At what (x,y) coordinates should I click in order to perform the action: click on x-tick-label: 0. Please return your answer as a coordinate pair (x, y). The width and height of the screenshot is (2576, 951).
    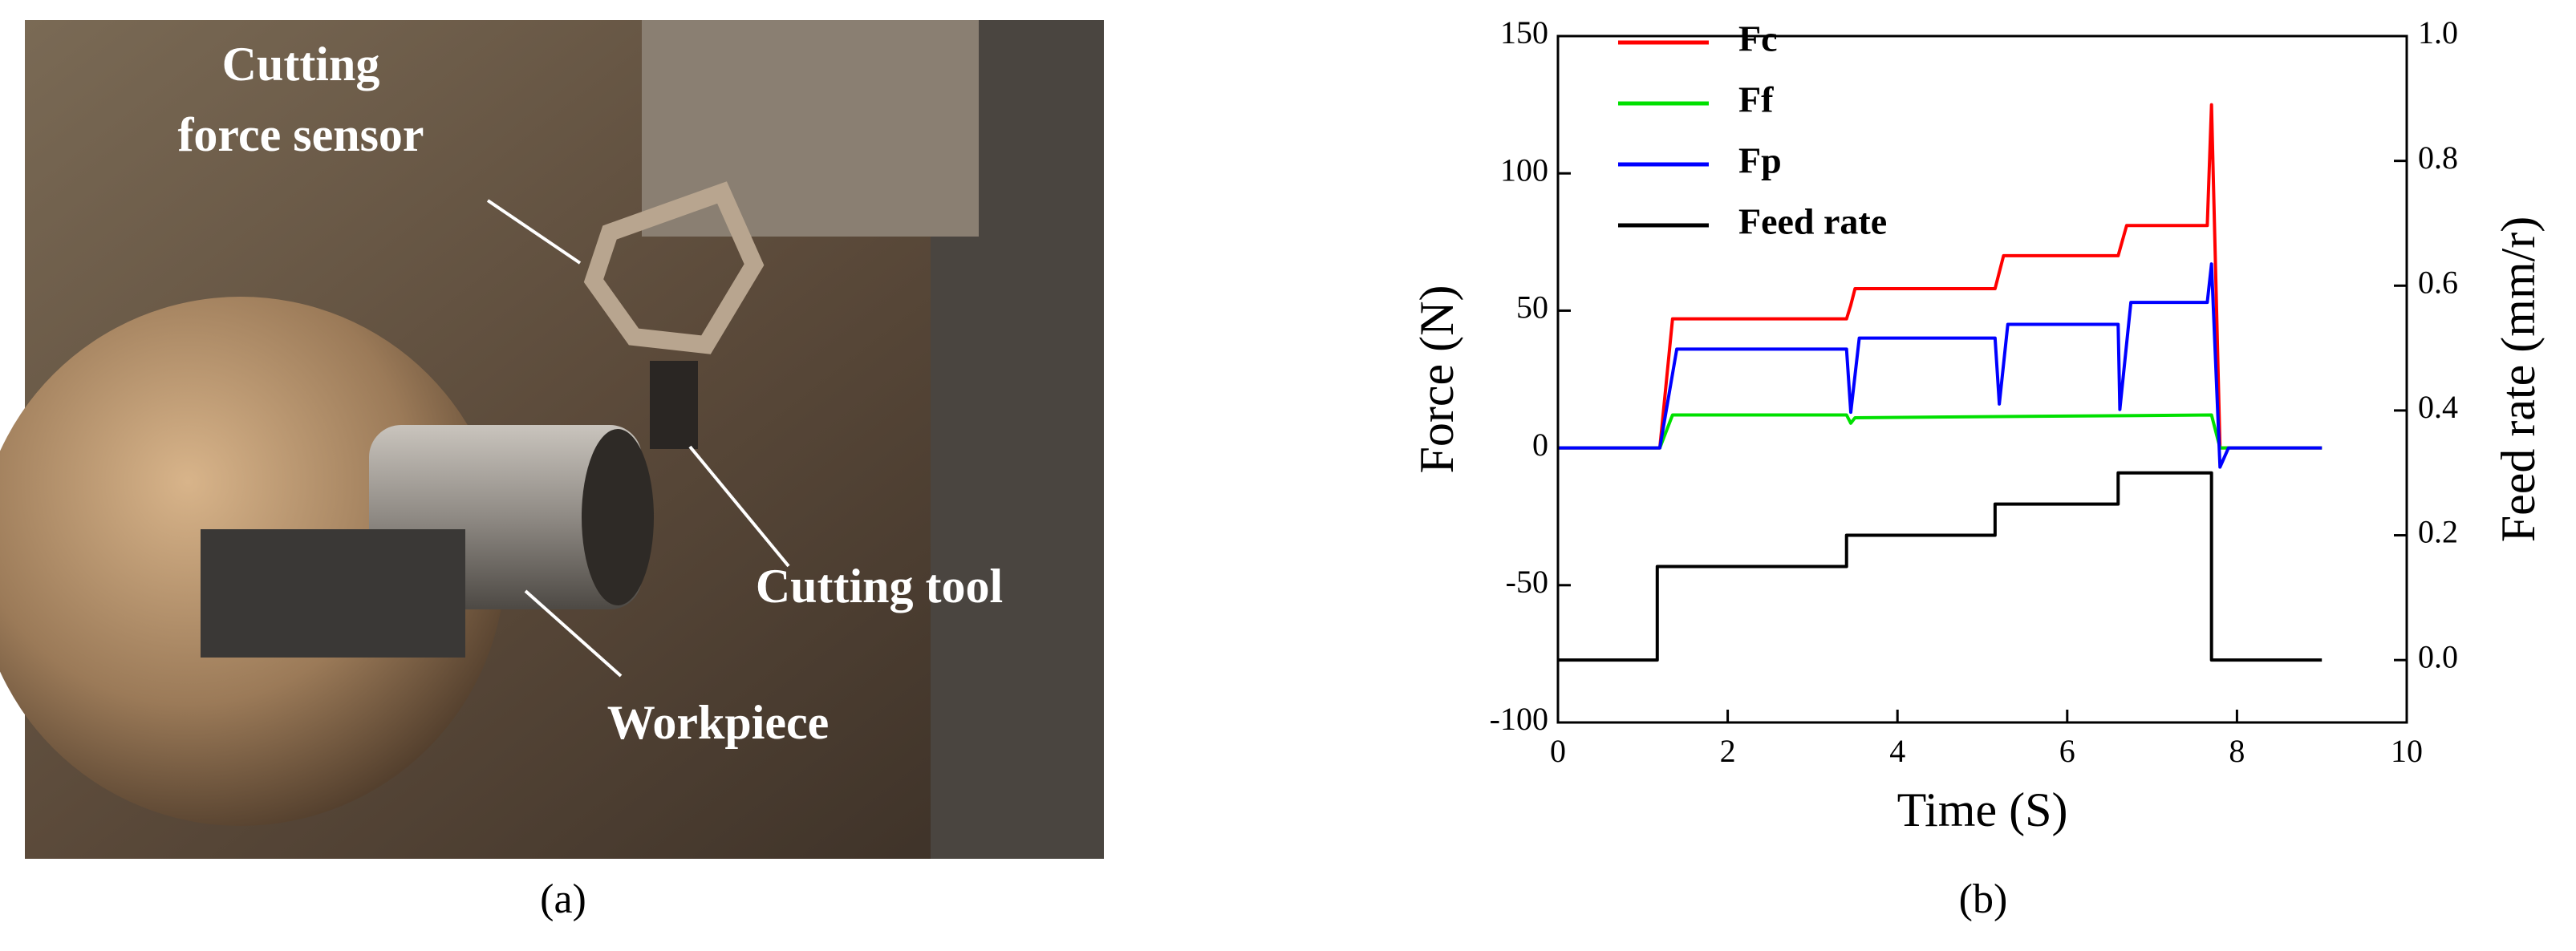
    Looking at the image, I should click on (1558, 751).